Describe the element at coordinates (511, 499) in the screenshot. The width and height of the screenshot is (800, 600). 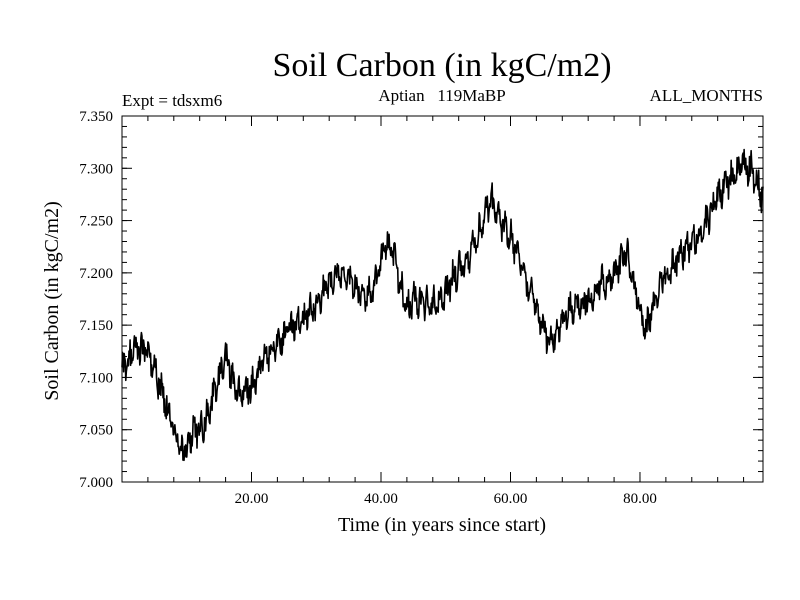
I see `x-tick-label: 60.00` at that location.